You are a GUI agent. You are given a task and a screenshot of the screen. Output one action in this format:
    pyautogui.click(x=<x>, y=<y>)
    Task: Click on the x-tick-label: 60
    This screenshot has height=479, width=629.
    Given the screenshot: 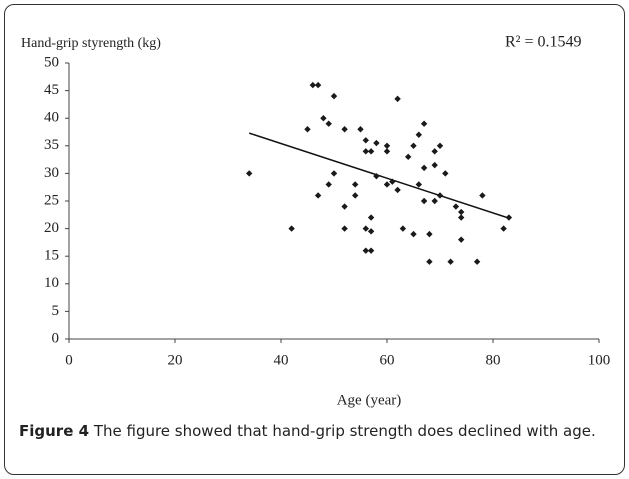 What is the action you would take?
    pyautogui.click(x=387, y=360)
    